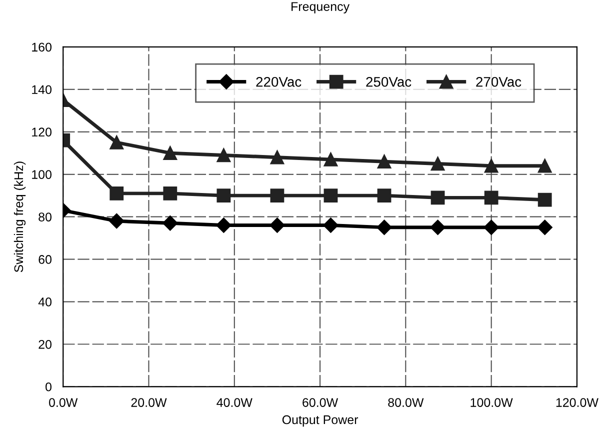 This screenshot has width=601, height=447. I want to click on y-tick-label: 140, so click(42, 89).